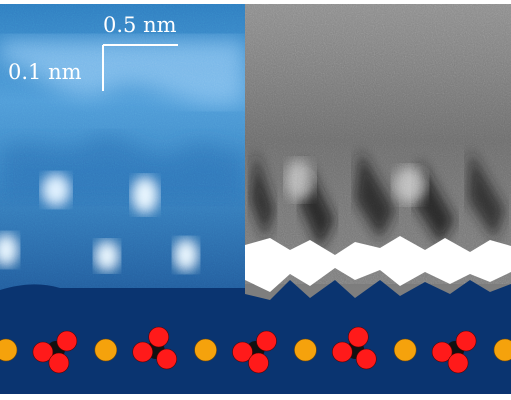  I want to click on atom-row, so click(255, 350).